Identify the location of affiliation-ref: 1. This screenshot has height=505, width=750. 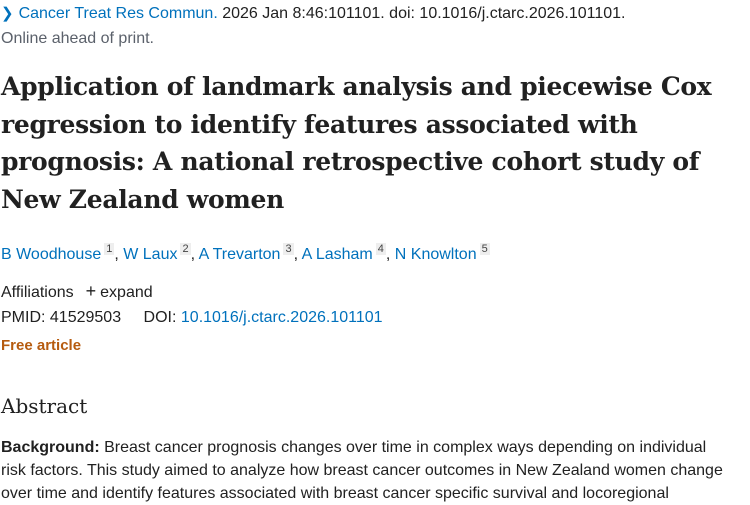
(109, 249).